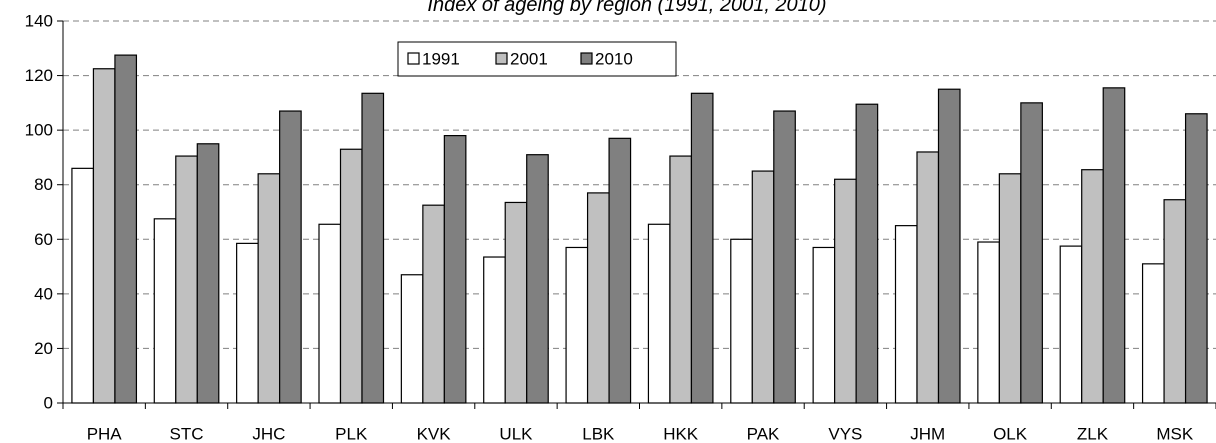 Image resolution: width=1216 pixels, height=443 pixels. What do you see at coordinates (83, 285) in the screenshot?
I see `bar-1991-pha` at bounding box center [83, 285].